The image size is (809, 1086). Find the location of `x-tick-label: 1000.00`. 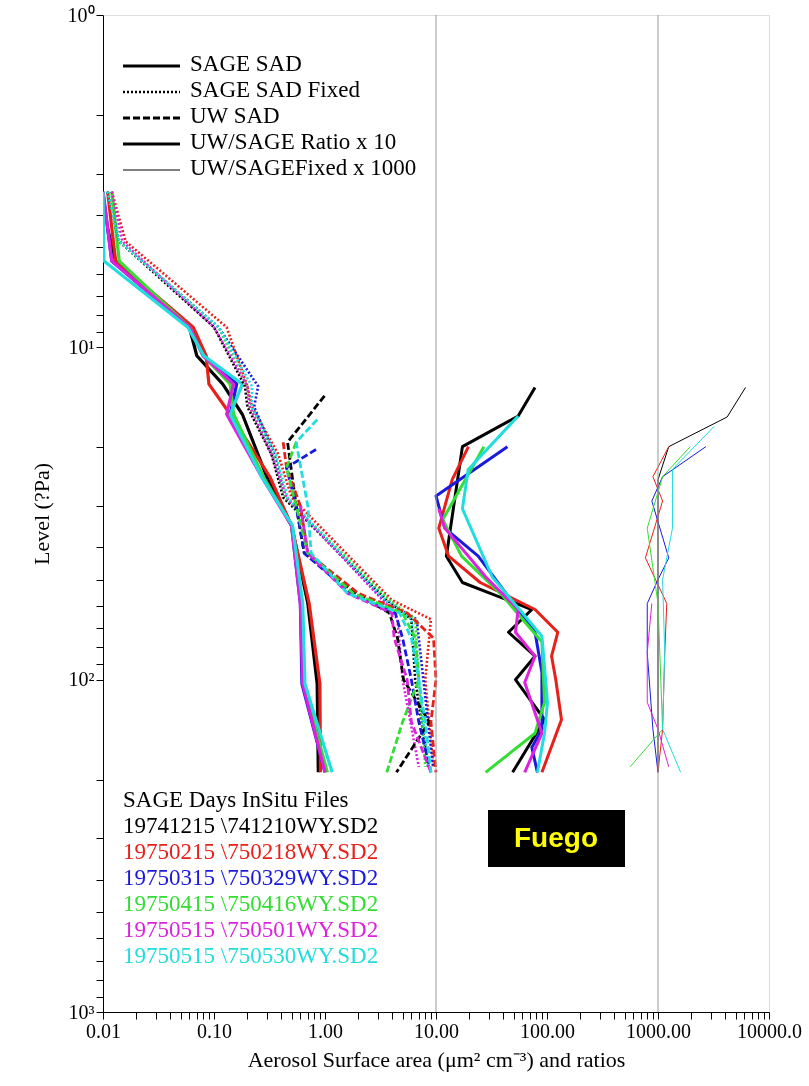

x-tick-label: 1000.00 is located at coordinates (658, 1030).